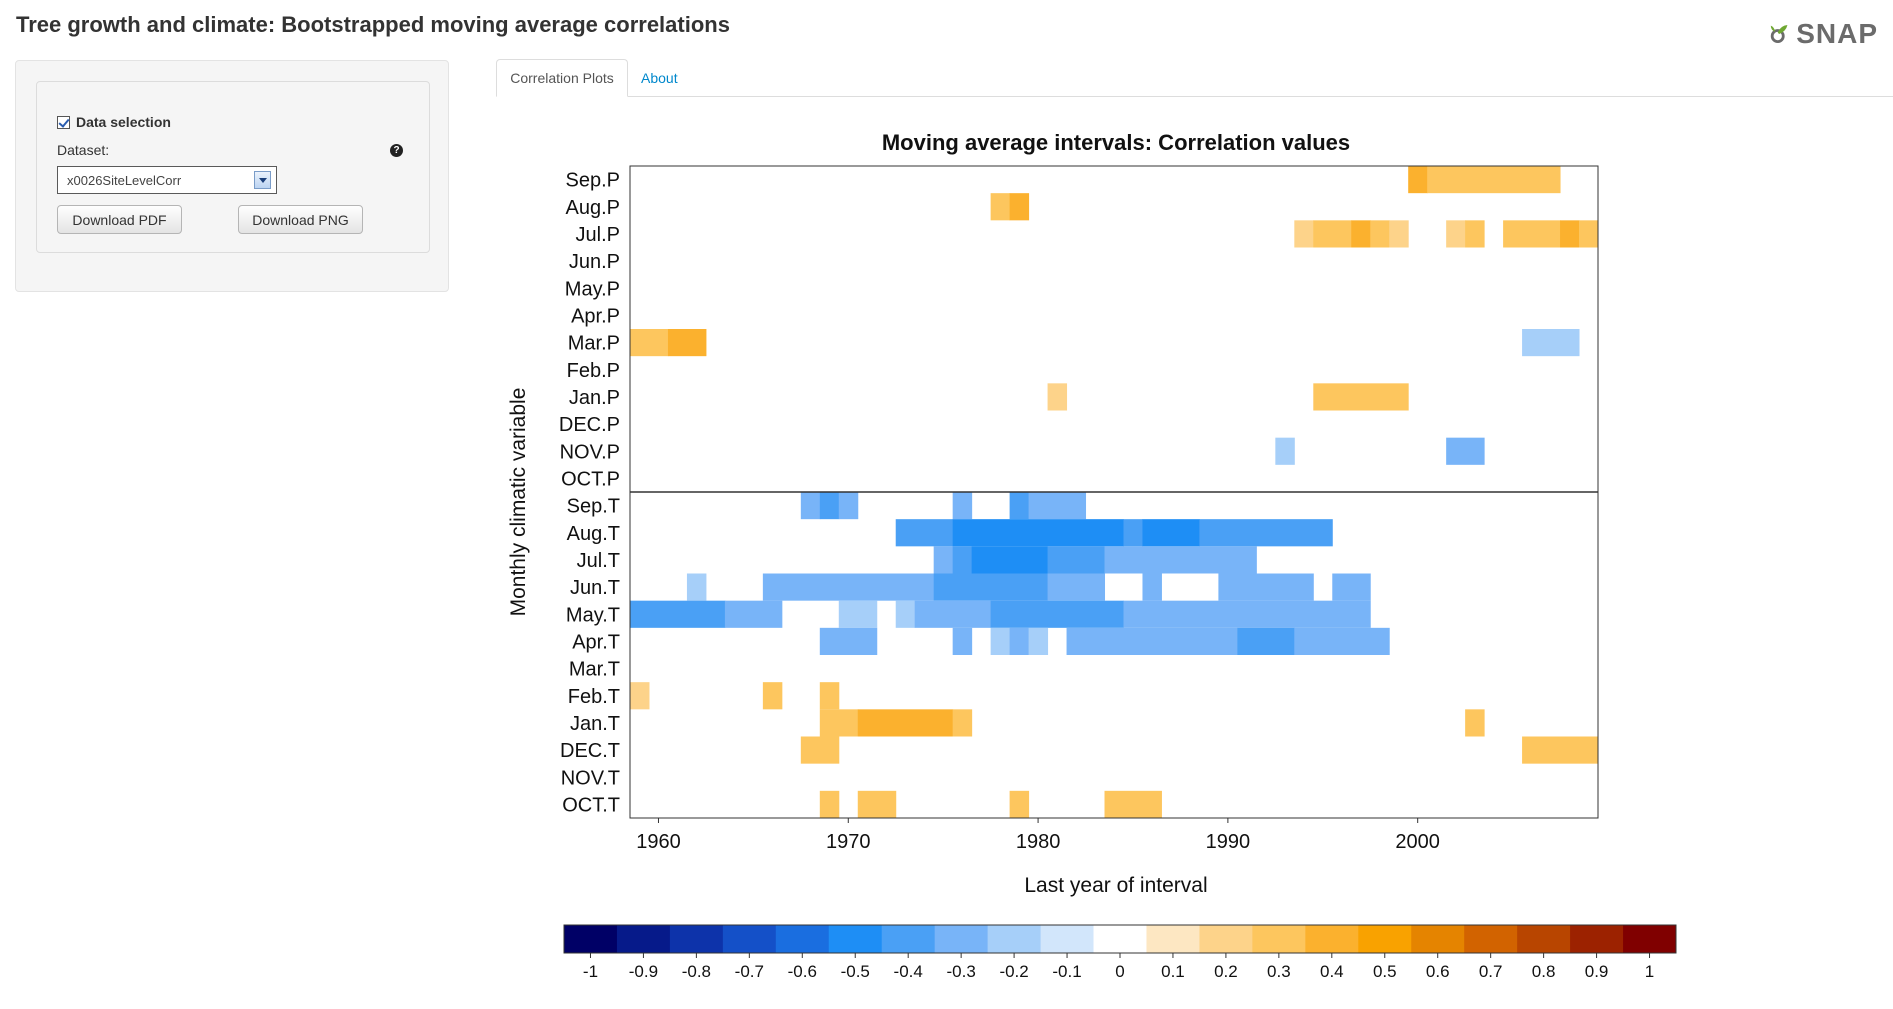 The height and width of the screenshot is (1009, 1893). I want to click on data-selection-checkbox, so click(63, 122).